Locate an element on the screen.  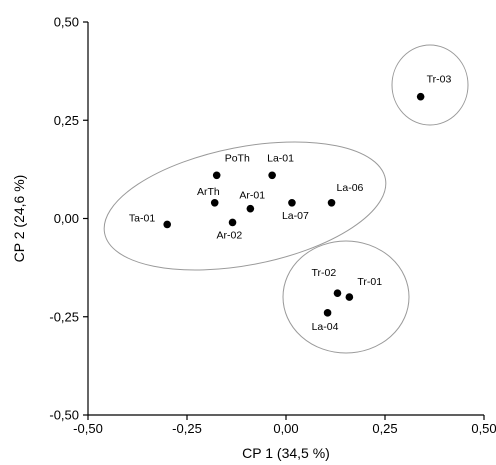
y-axis-title: CP 2 (24,6 %) is located at coordinates (19, 219).